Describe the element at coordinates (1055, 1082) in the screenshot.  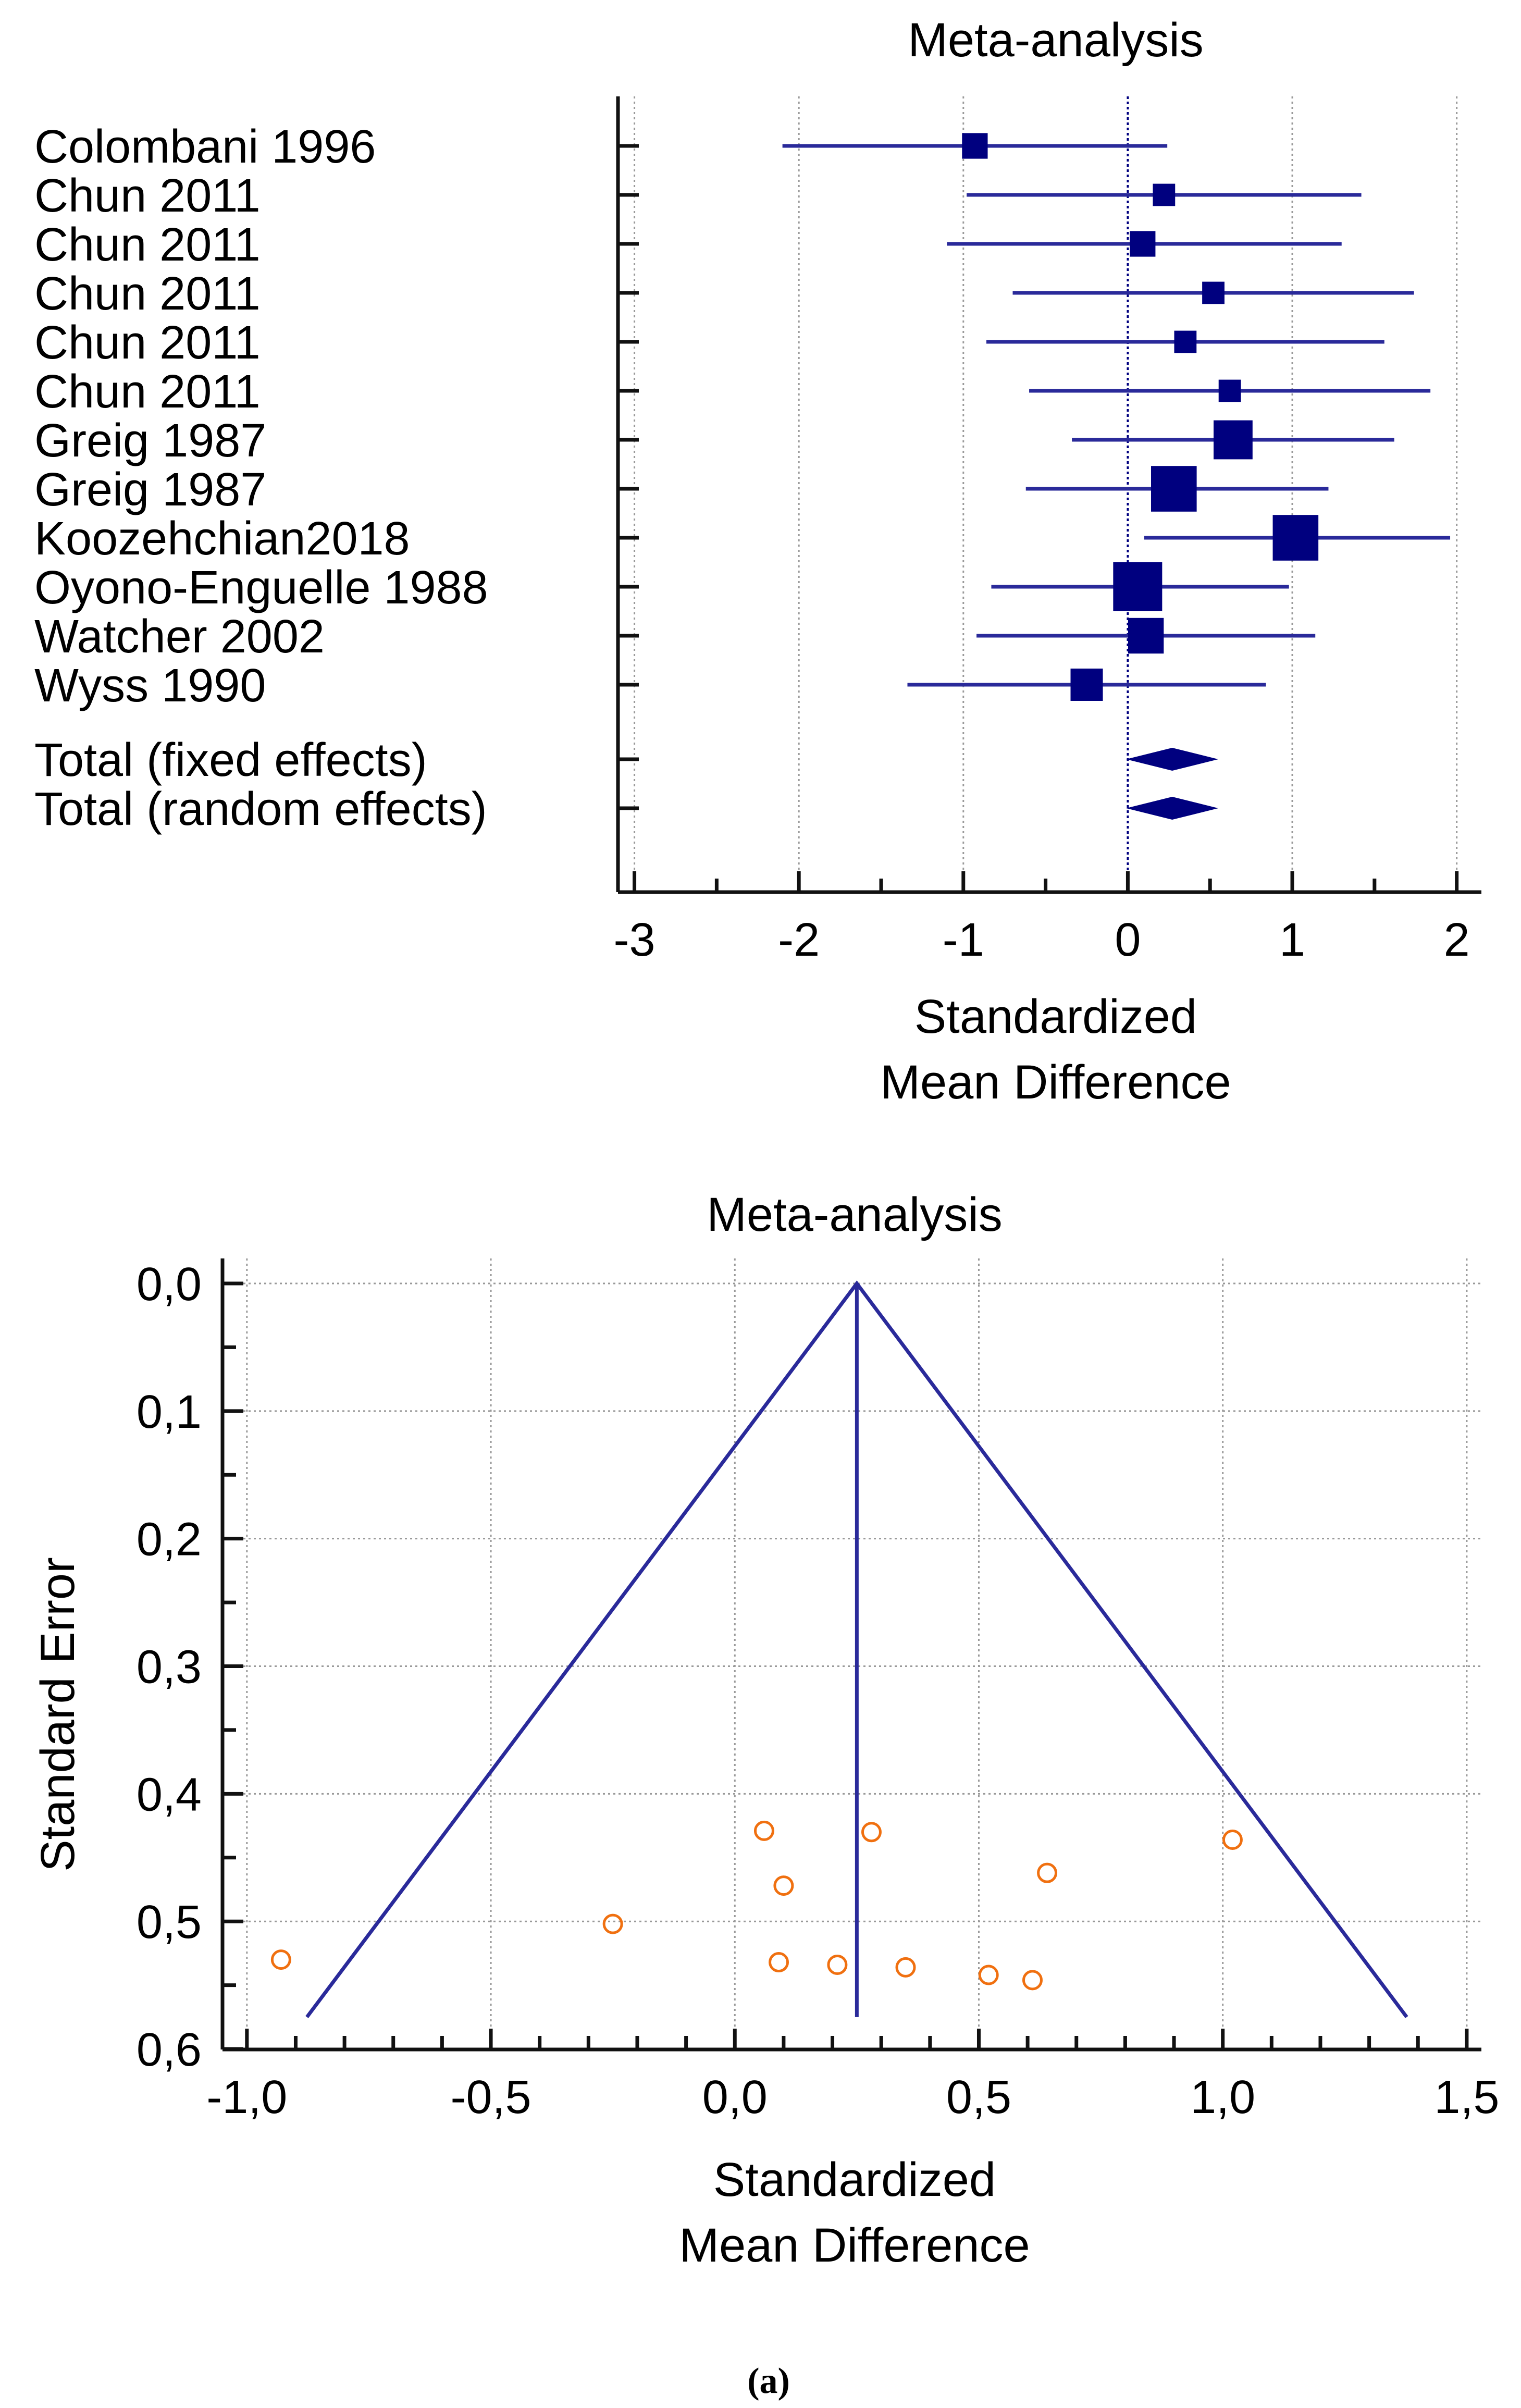
I see `forest-x-axis-label-line2: Mean Difference` at that location.